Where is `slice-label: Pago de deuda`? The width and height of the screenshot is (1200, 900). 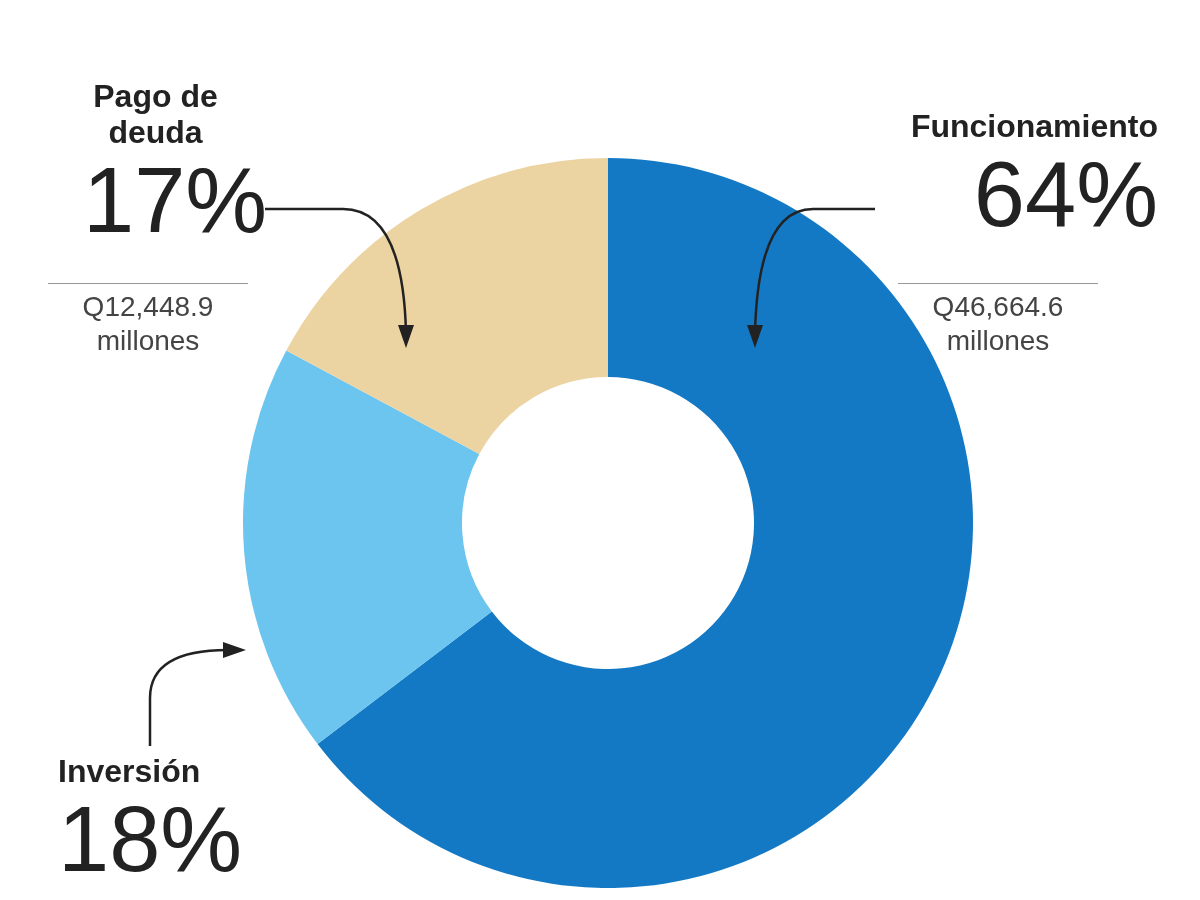
slice-label: Pago de deuda is located at coordinates (155, 114).